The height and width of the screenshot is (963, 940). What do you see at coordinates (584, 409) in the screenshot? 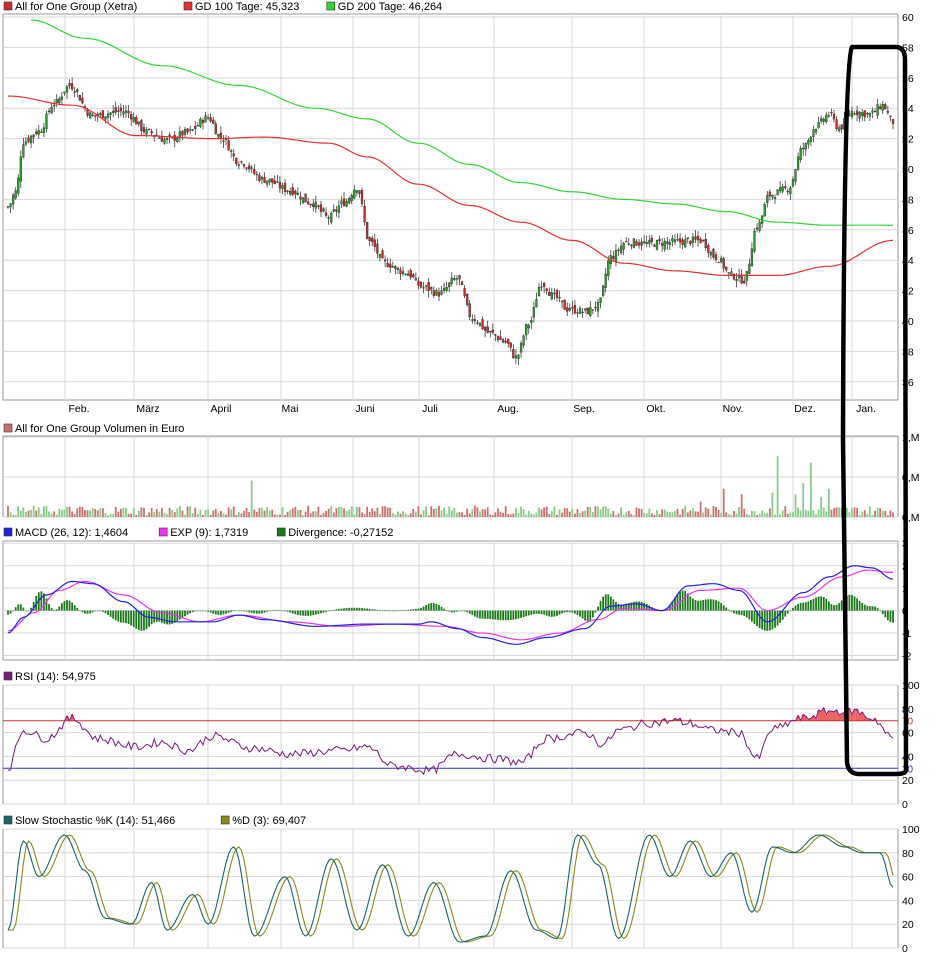
I see `price-x-tick-label: Sep.` at bounding box center [584, 409].